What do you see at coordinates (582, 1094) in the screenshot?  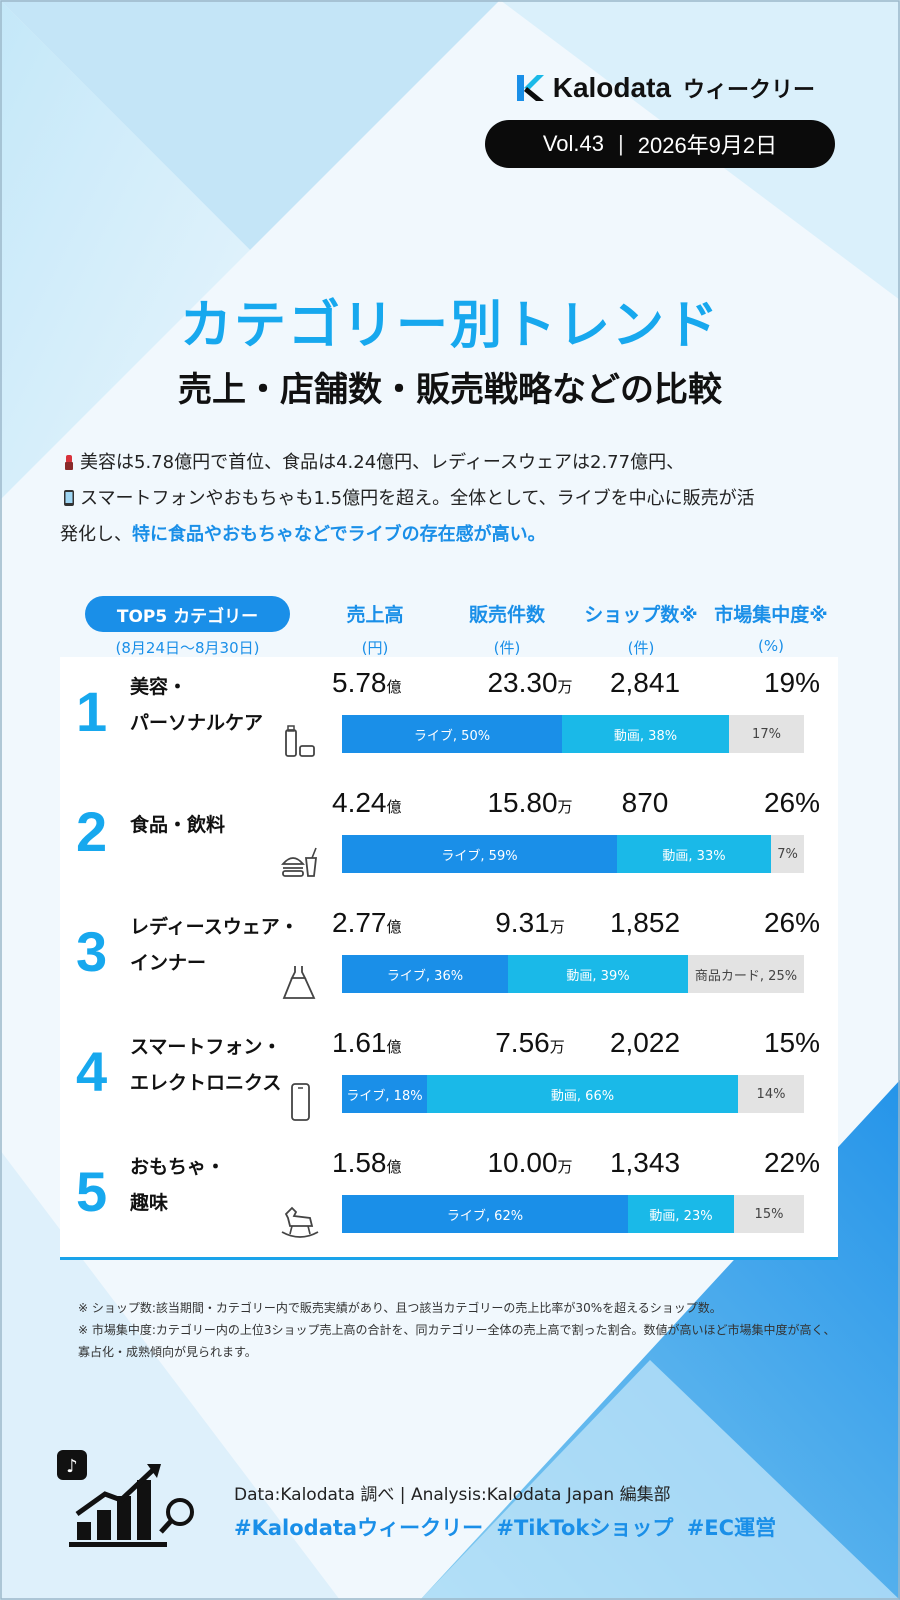 I see `channel-segment-video: 動画, 66%` at bounding box center [582, 1094].